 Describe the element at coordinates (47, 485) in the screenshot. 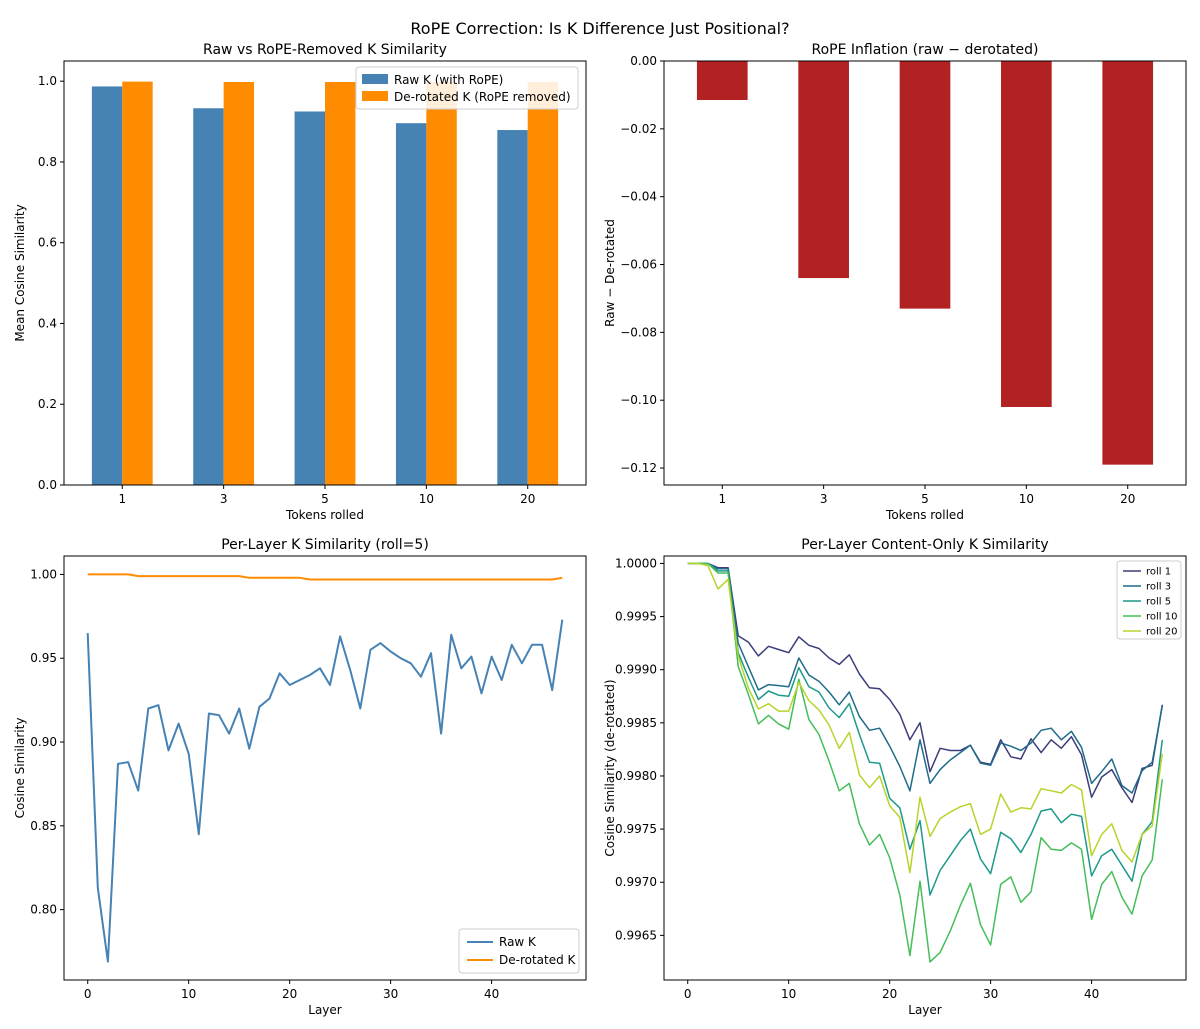

I see `y-tick-label: 0.0` at that location.